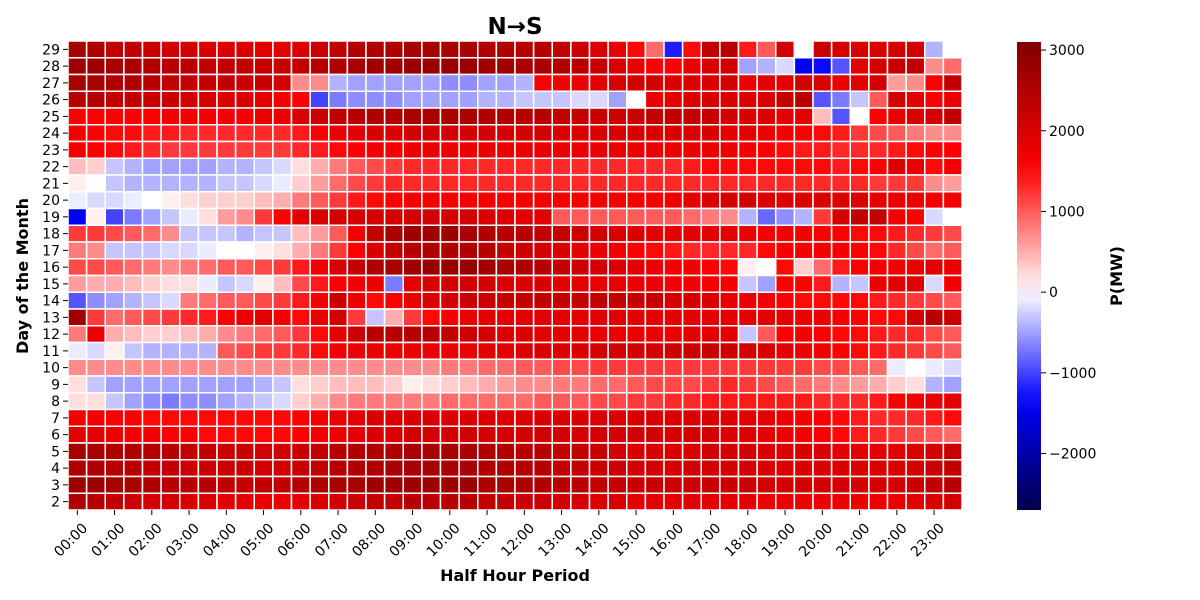 The height and width of the screenshot is (600, 1200). I want to click on y-axis-label: Day of the Month, so click(22, 276).